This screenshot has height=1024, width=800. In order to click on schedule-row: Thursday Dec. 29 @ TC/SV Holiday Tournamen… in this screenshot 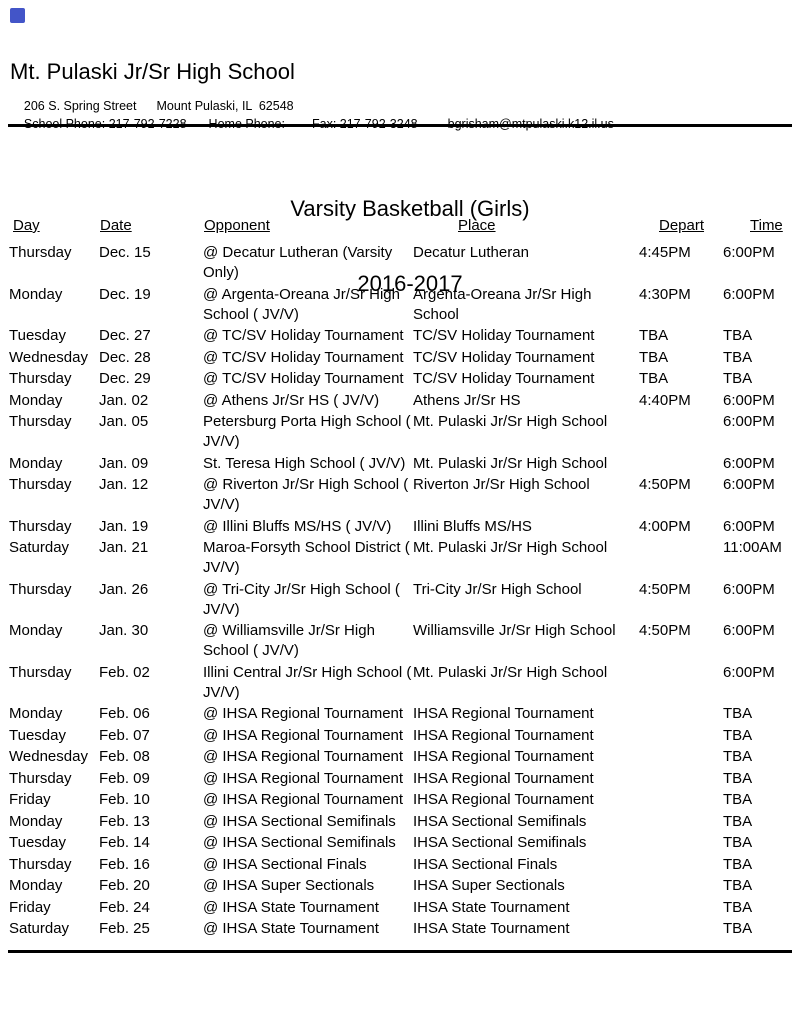, I will do `click(404, 379)`.